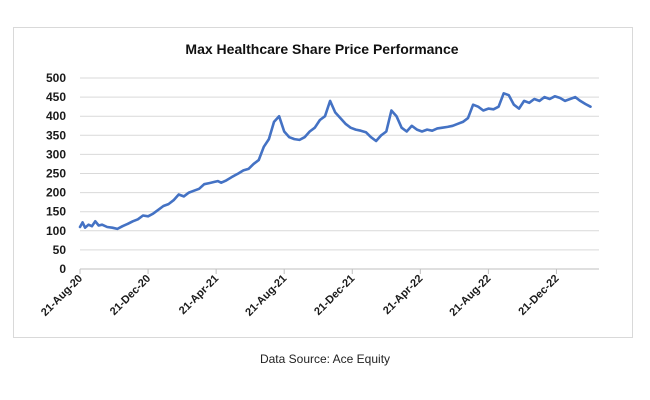 The height and width of the screenshot is (400, 650). I want to click on x-tick-label: 21-Dec-20, so click(130, 295).